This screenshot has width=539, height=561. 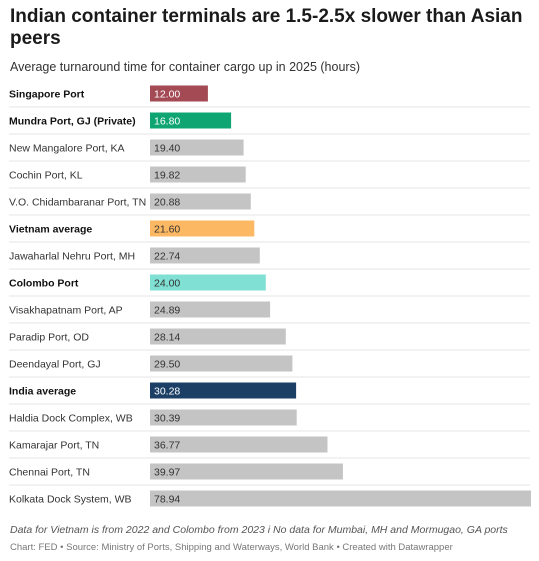 I want to click on category-label-kolkata-dock-system-wb: Kolkata Dock System, WB, so click(x=70, y=500).